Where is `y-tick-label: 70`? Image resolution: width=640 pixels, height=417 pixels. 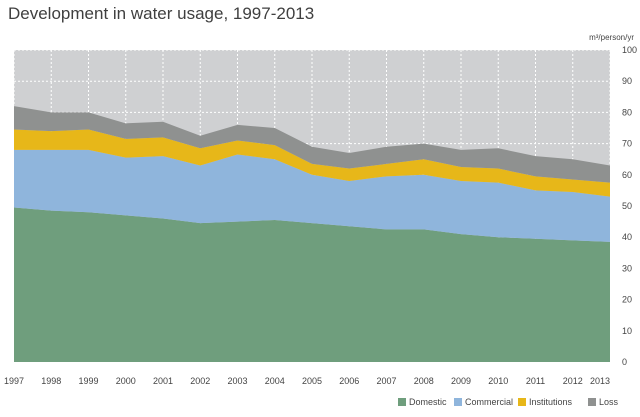 y-tick-label: 70 is located at coordinates (627, 144).